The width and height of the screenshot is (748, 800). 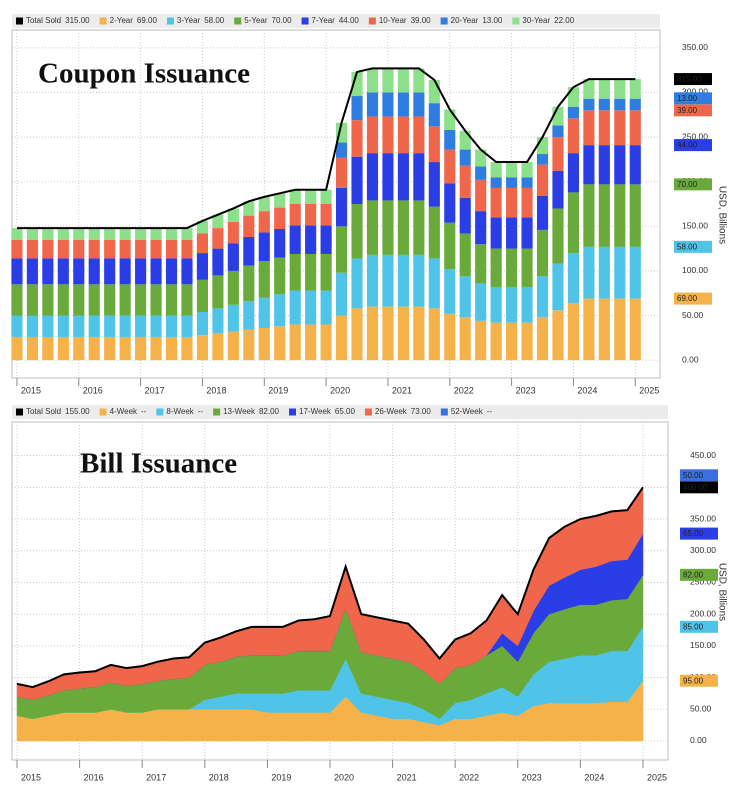 I want to click on value-tag-label: 95.00, so click(x=693, y=680).